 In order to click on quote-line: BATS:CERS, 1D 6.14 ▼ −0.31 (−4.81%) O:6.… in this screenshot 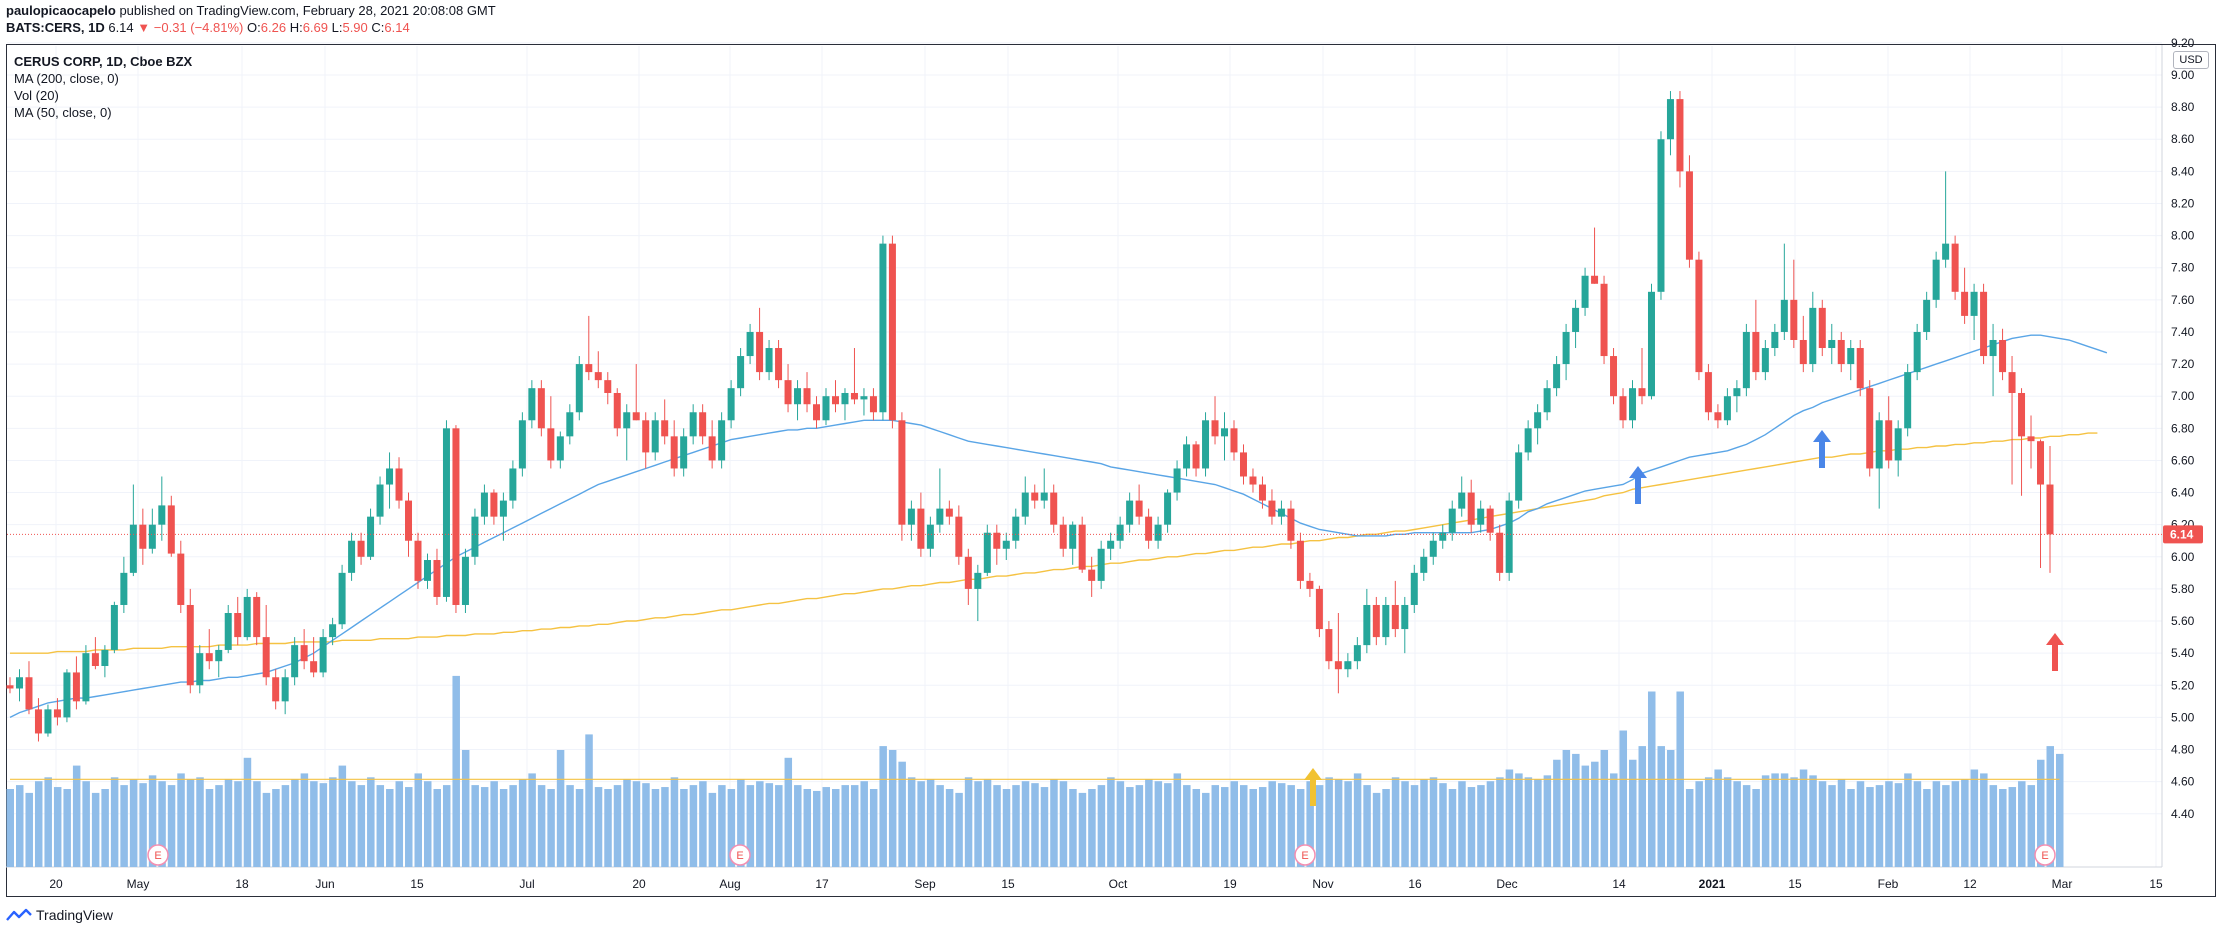, I will do `click(208, 27)`.